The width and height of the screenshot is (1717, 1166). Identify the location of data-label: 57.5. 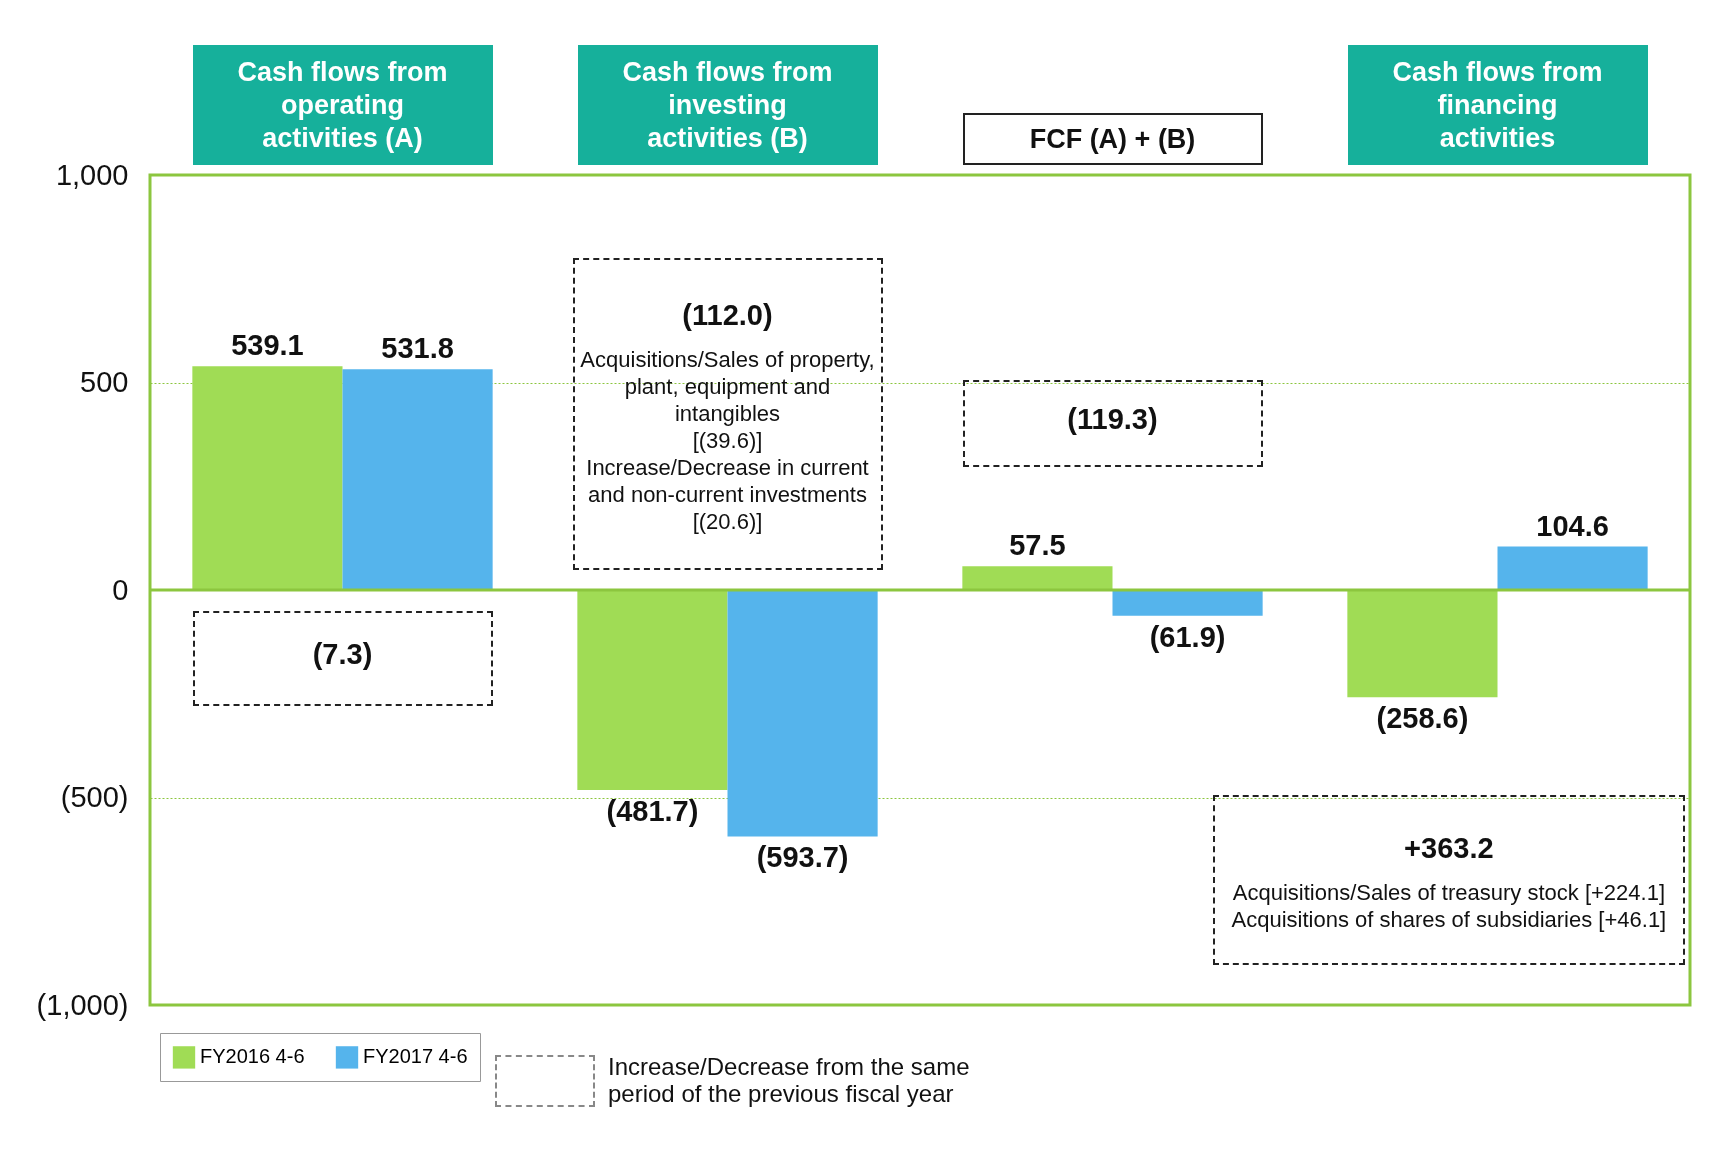
(1037, 545).